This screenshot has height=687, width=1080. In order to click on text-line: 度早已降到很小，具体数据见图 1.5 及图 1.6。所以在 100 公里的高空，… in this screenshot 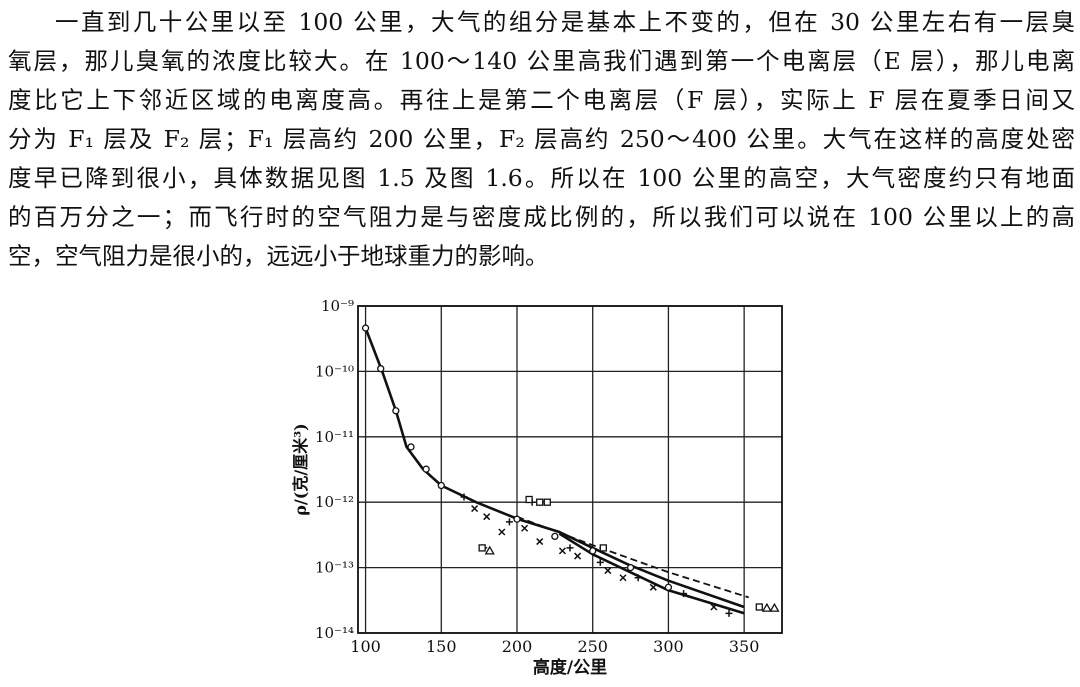, I will do `click(541, 178)`.